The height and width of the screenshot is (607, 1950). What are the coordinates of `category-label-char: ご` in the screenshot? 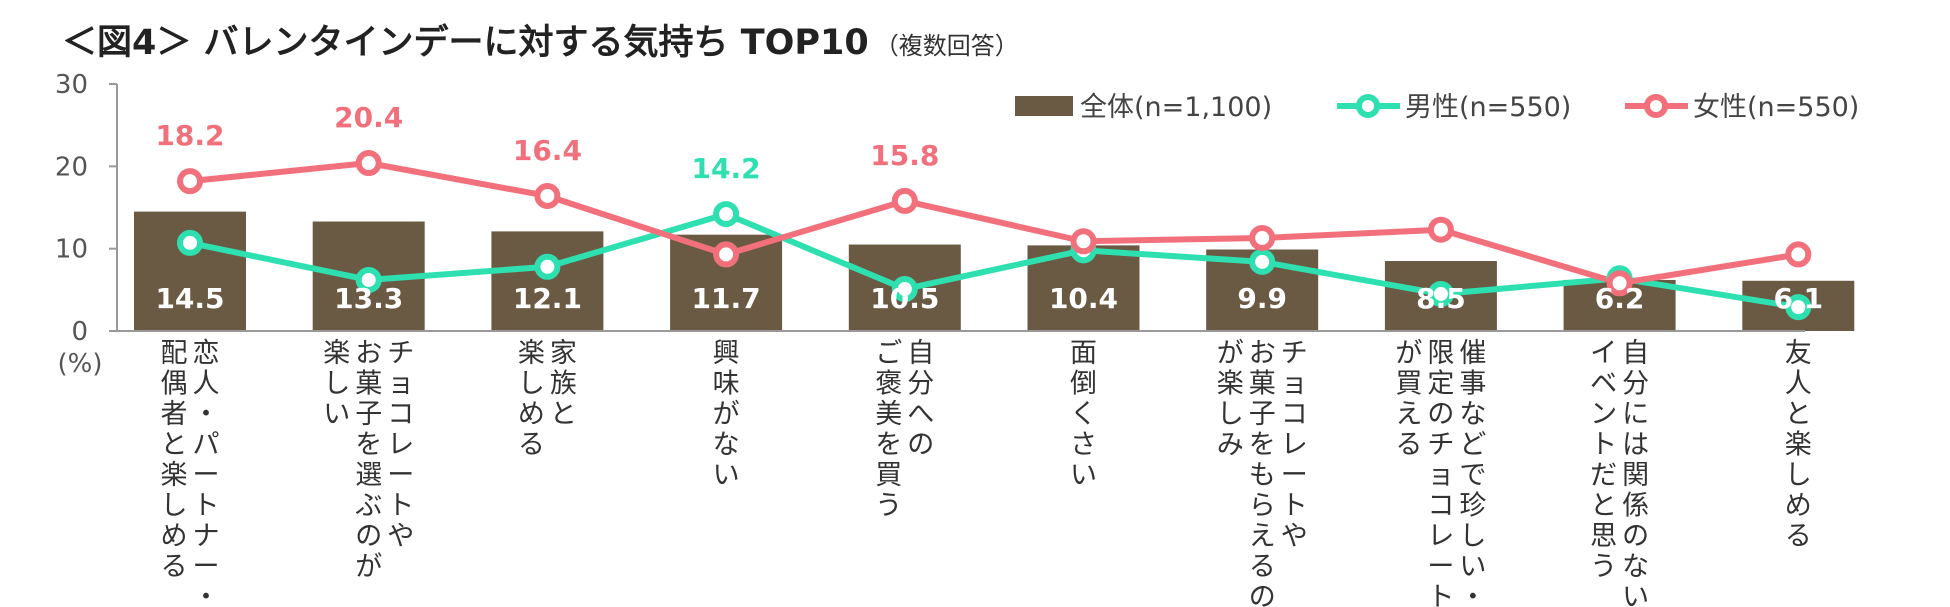 It's located at (888, 353).